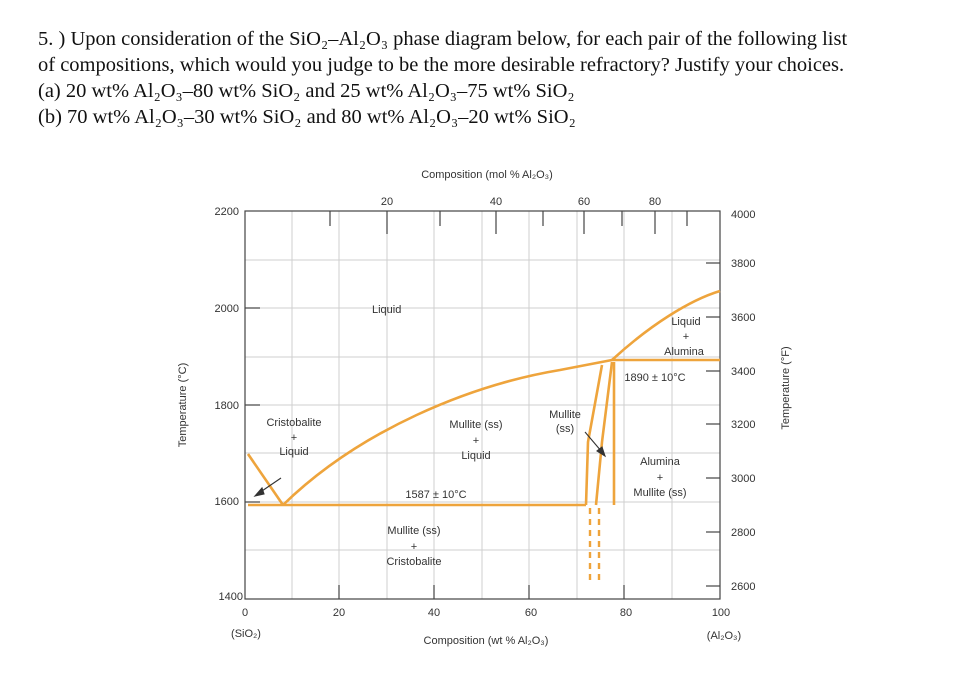  Describe the element at coordinates (743, 318) in the screenshot. I see `right-tick-3600: 3600` at that location.